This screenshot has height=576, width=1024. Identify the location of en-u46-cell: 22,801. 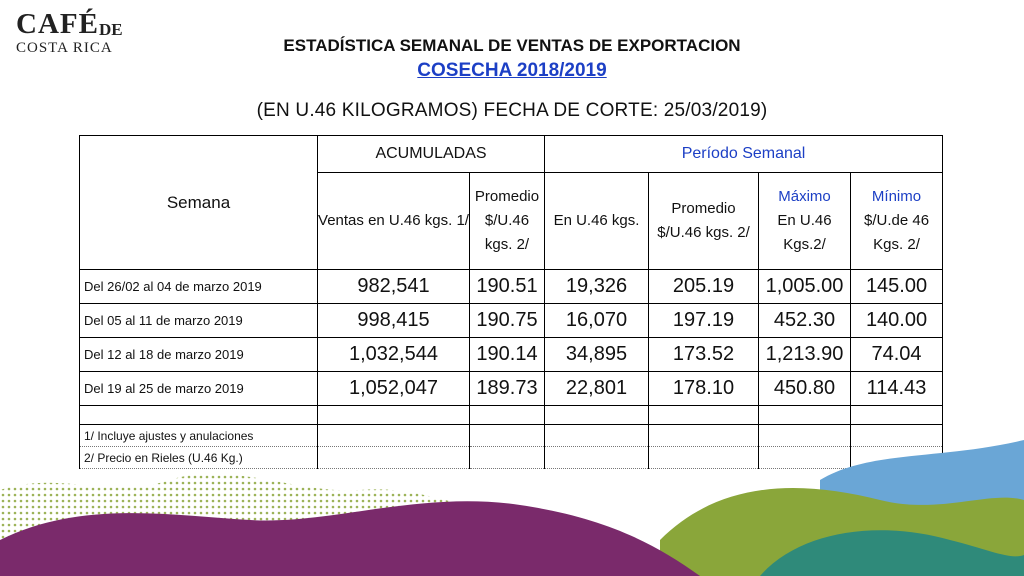
(597, 388).